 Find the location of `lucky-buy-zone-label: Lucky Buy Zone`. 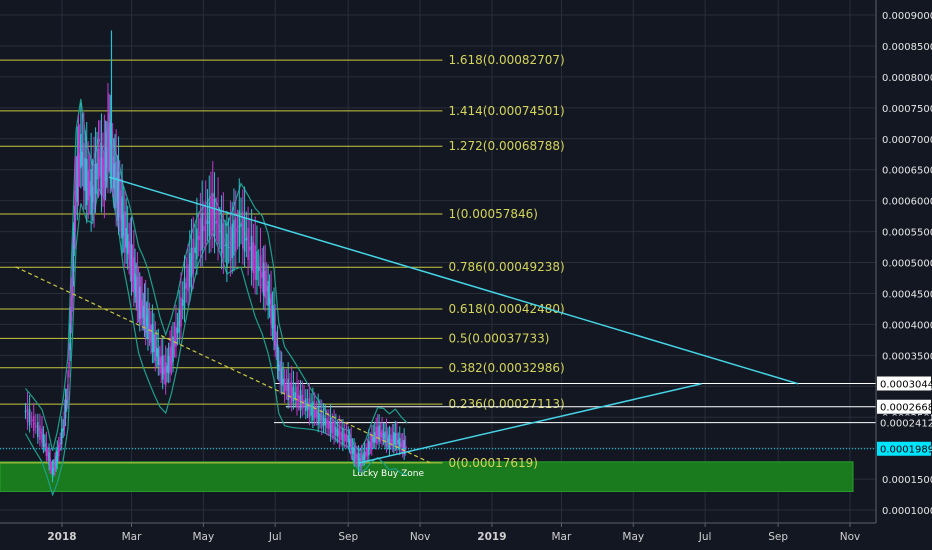

lucky-buy-zone-label: Lucky Buy Zone is located at coordinates (388, 474).